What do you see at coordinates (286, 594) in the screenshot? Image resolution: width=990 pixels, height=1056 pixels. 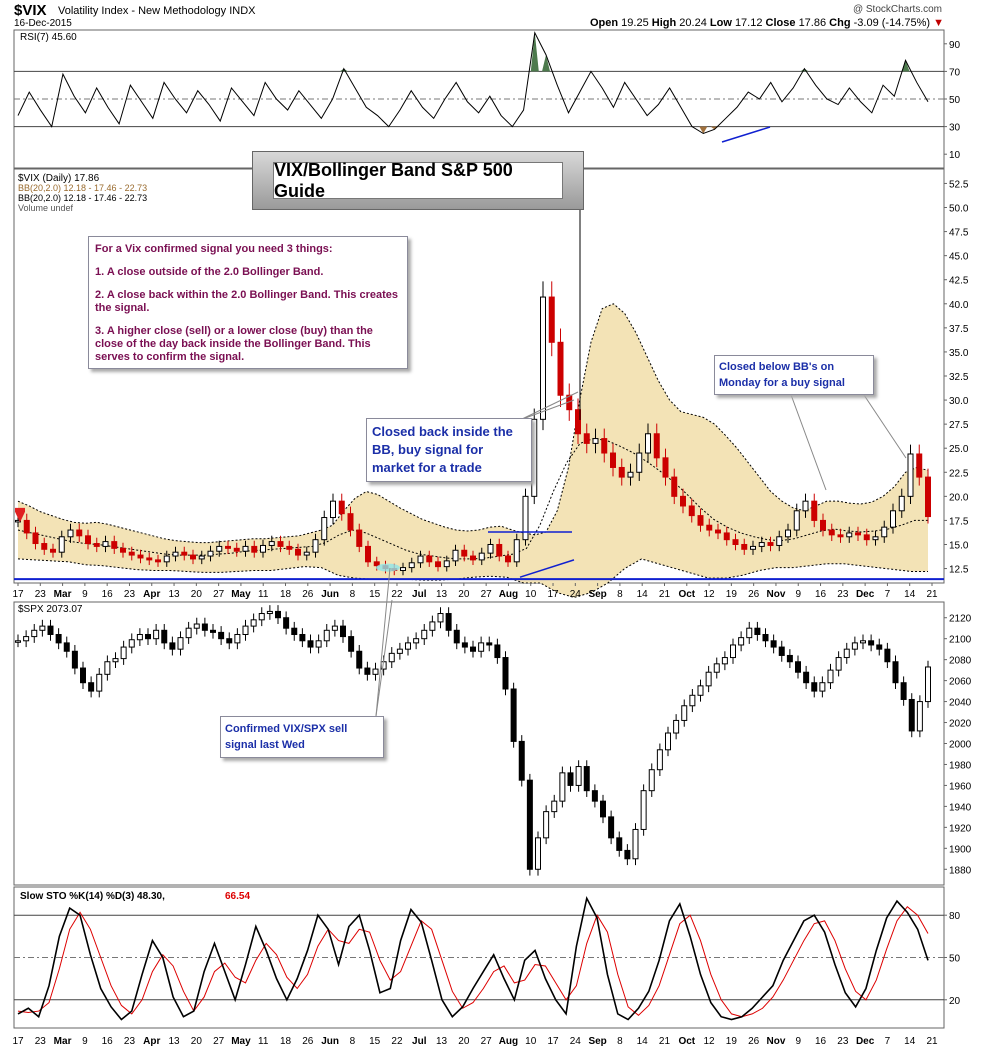 I see `date-axis-label: 18` at bounding box center [286, 594].